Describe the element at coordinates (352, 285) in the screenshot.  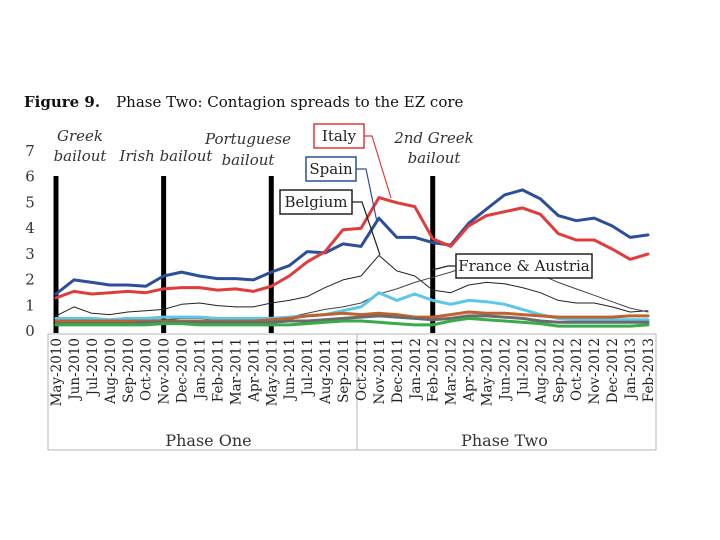
I see `series-line-belgium` at that location.